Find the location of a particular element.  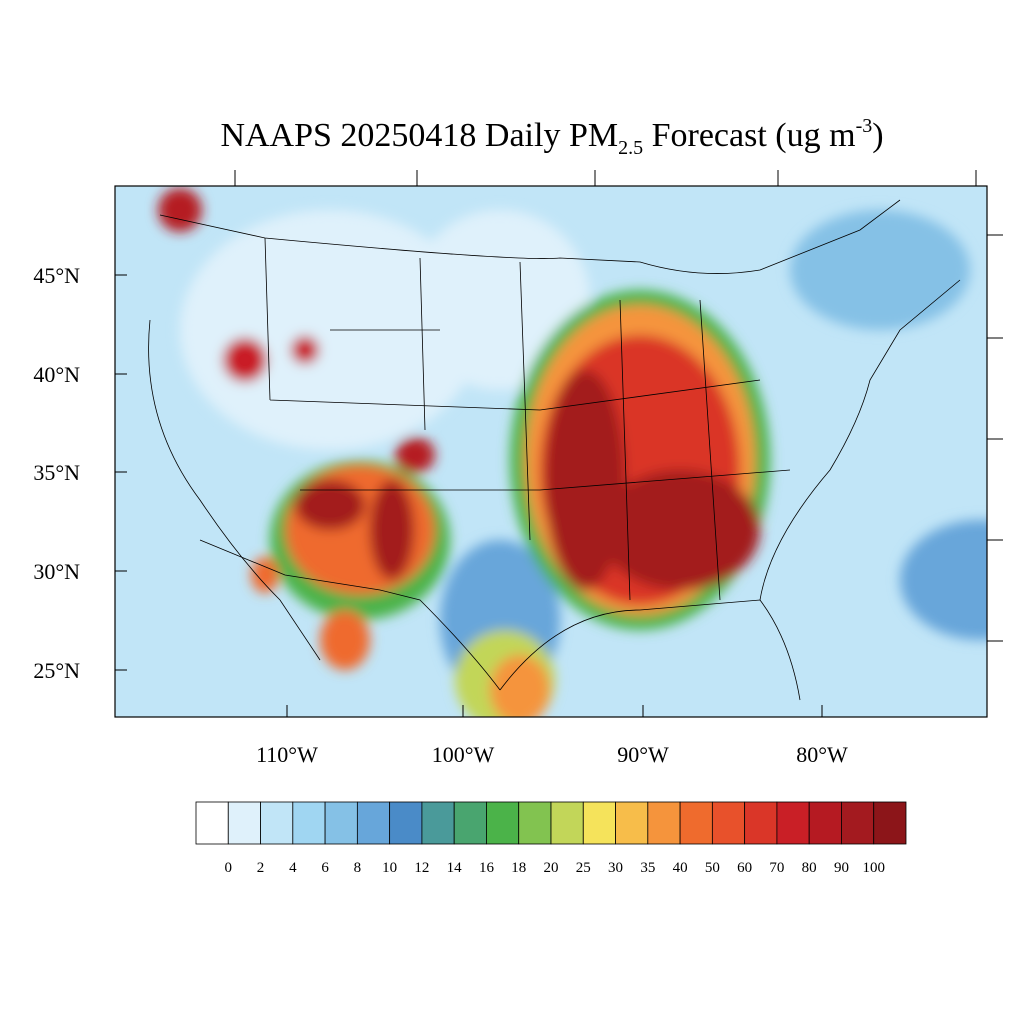

colorbar-label: 70 is located at coordinates (776, 868).